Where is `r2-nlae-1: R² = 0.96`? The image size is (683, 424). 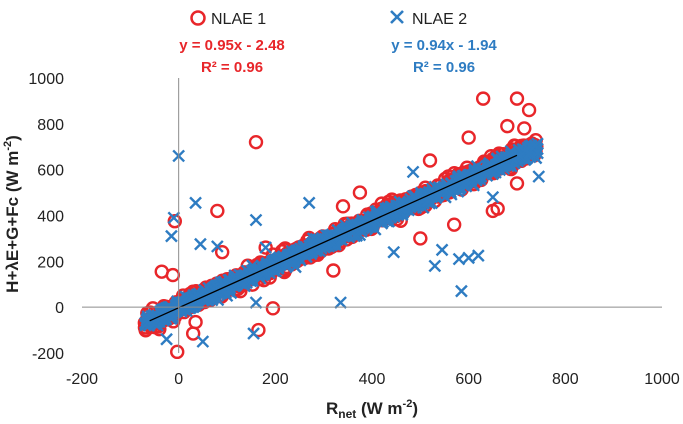
r2-nlae-1: R² = 0.96 is located at coordinates (232, 67).